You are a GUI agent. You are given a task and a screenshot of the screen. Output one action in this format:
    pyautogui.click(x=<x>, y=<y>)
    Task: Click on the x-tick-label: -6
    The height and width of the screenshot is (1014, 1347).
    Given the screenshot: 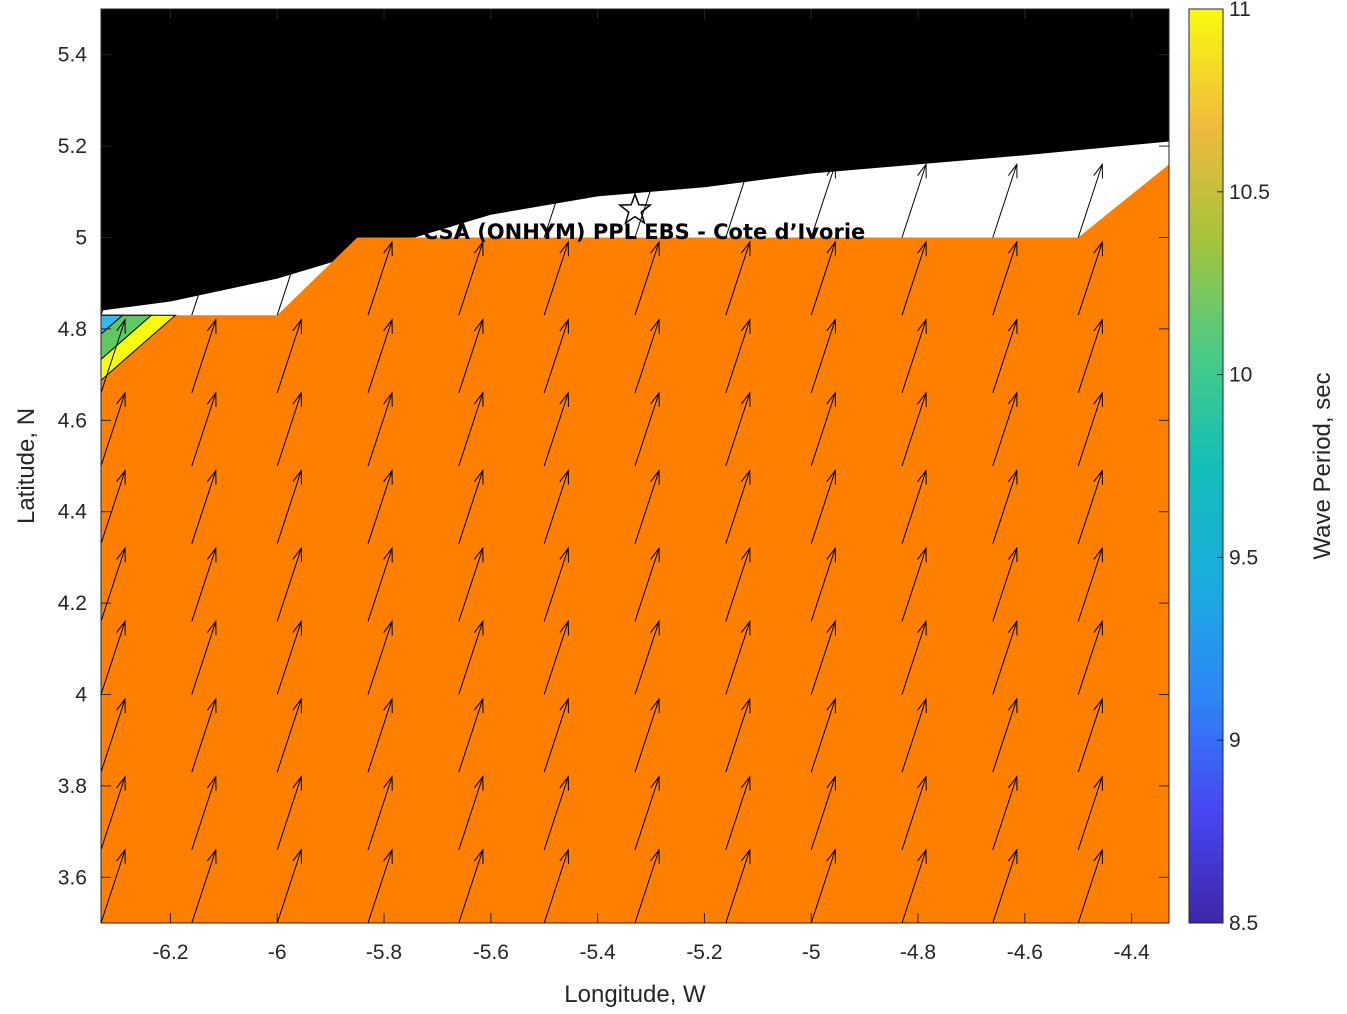 What is the action you would take?
    pyautogui.click(x=277, y=952)
    